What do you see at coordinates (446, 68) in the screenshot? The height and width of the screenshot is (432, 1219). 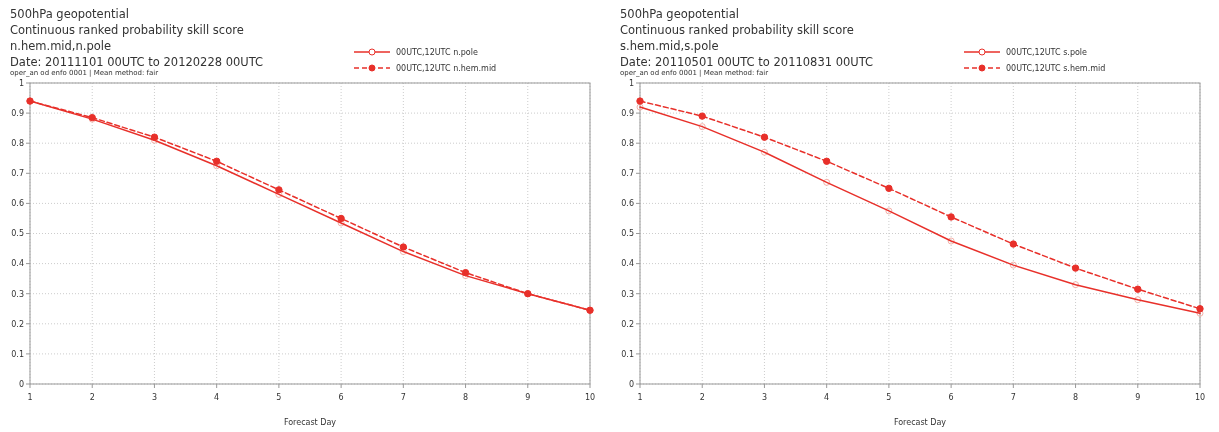 I see `legend-label: 00UTC,12UTC n.hem.mid` at bounding box center [446, 68].